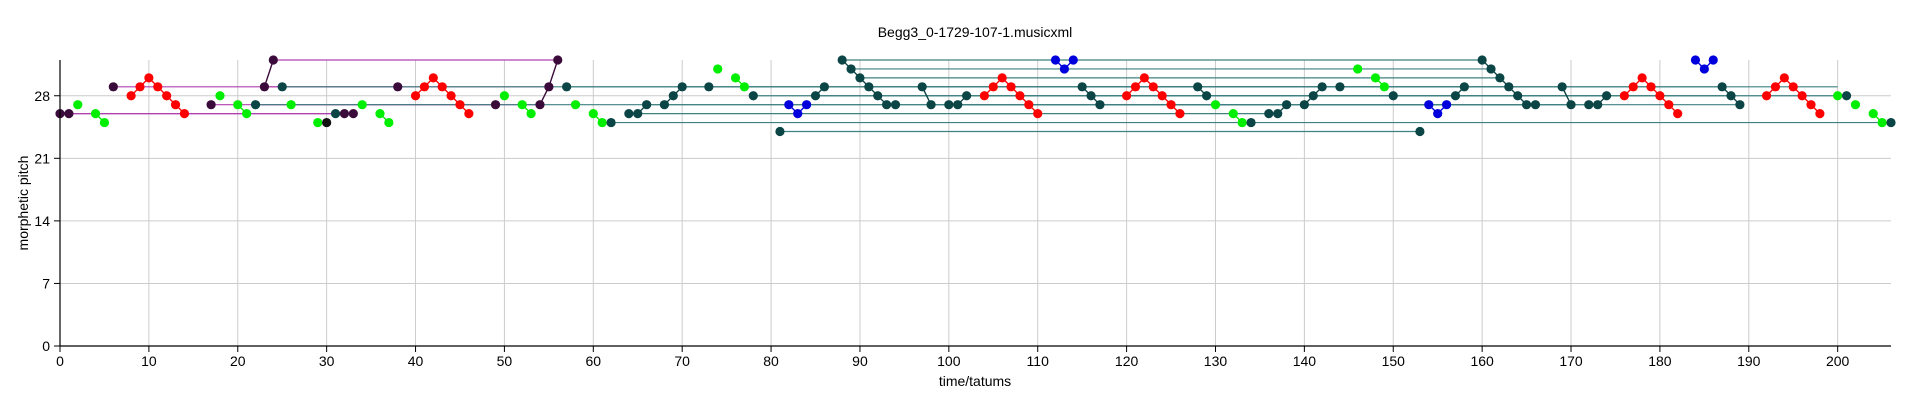  What do you see at coordinates (1038, 361) in the screenshot?
I see `x-tick-label: 110` at bounding box center [1038, 361].